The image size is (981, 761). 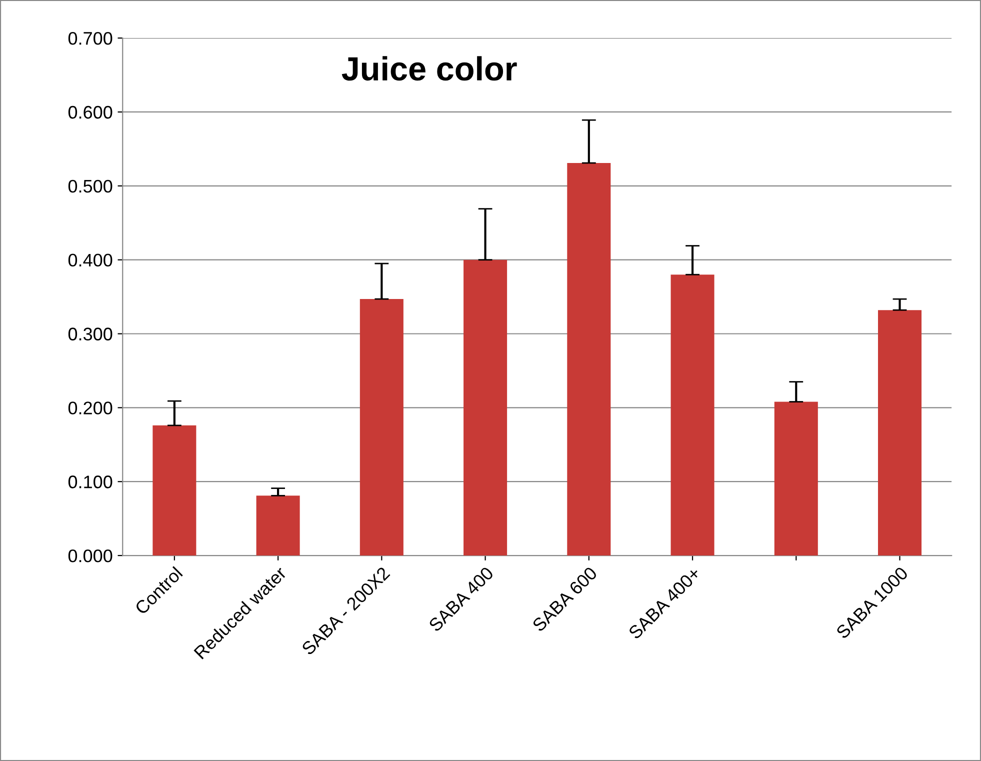 What do you see at coordinates (90, 408) in the screenshot?
I see `y-tick-label: 0.200` at bounding box center [90, 408].